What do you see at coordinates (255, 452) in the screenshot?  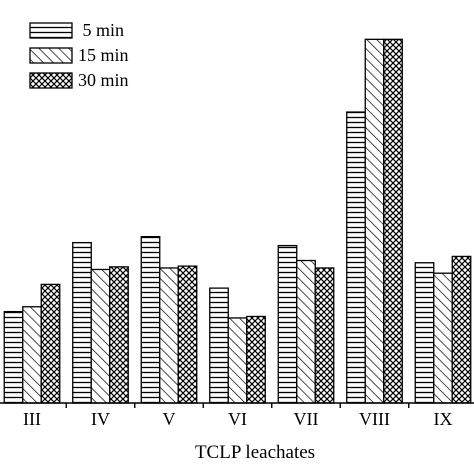 I see `x-axis-label: TCLP leachates` at bounding box center [255, 452].